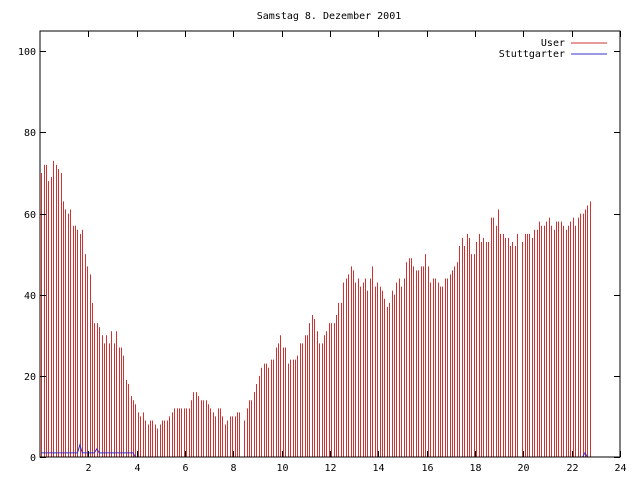 This screenshot has width=640, height=480. I want to click on x-tick-label: 22, so click(572, 468).